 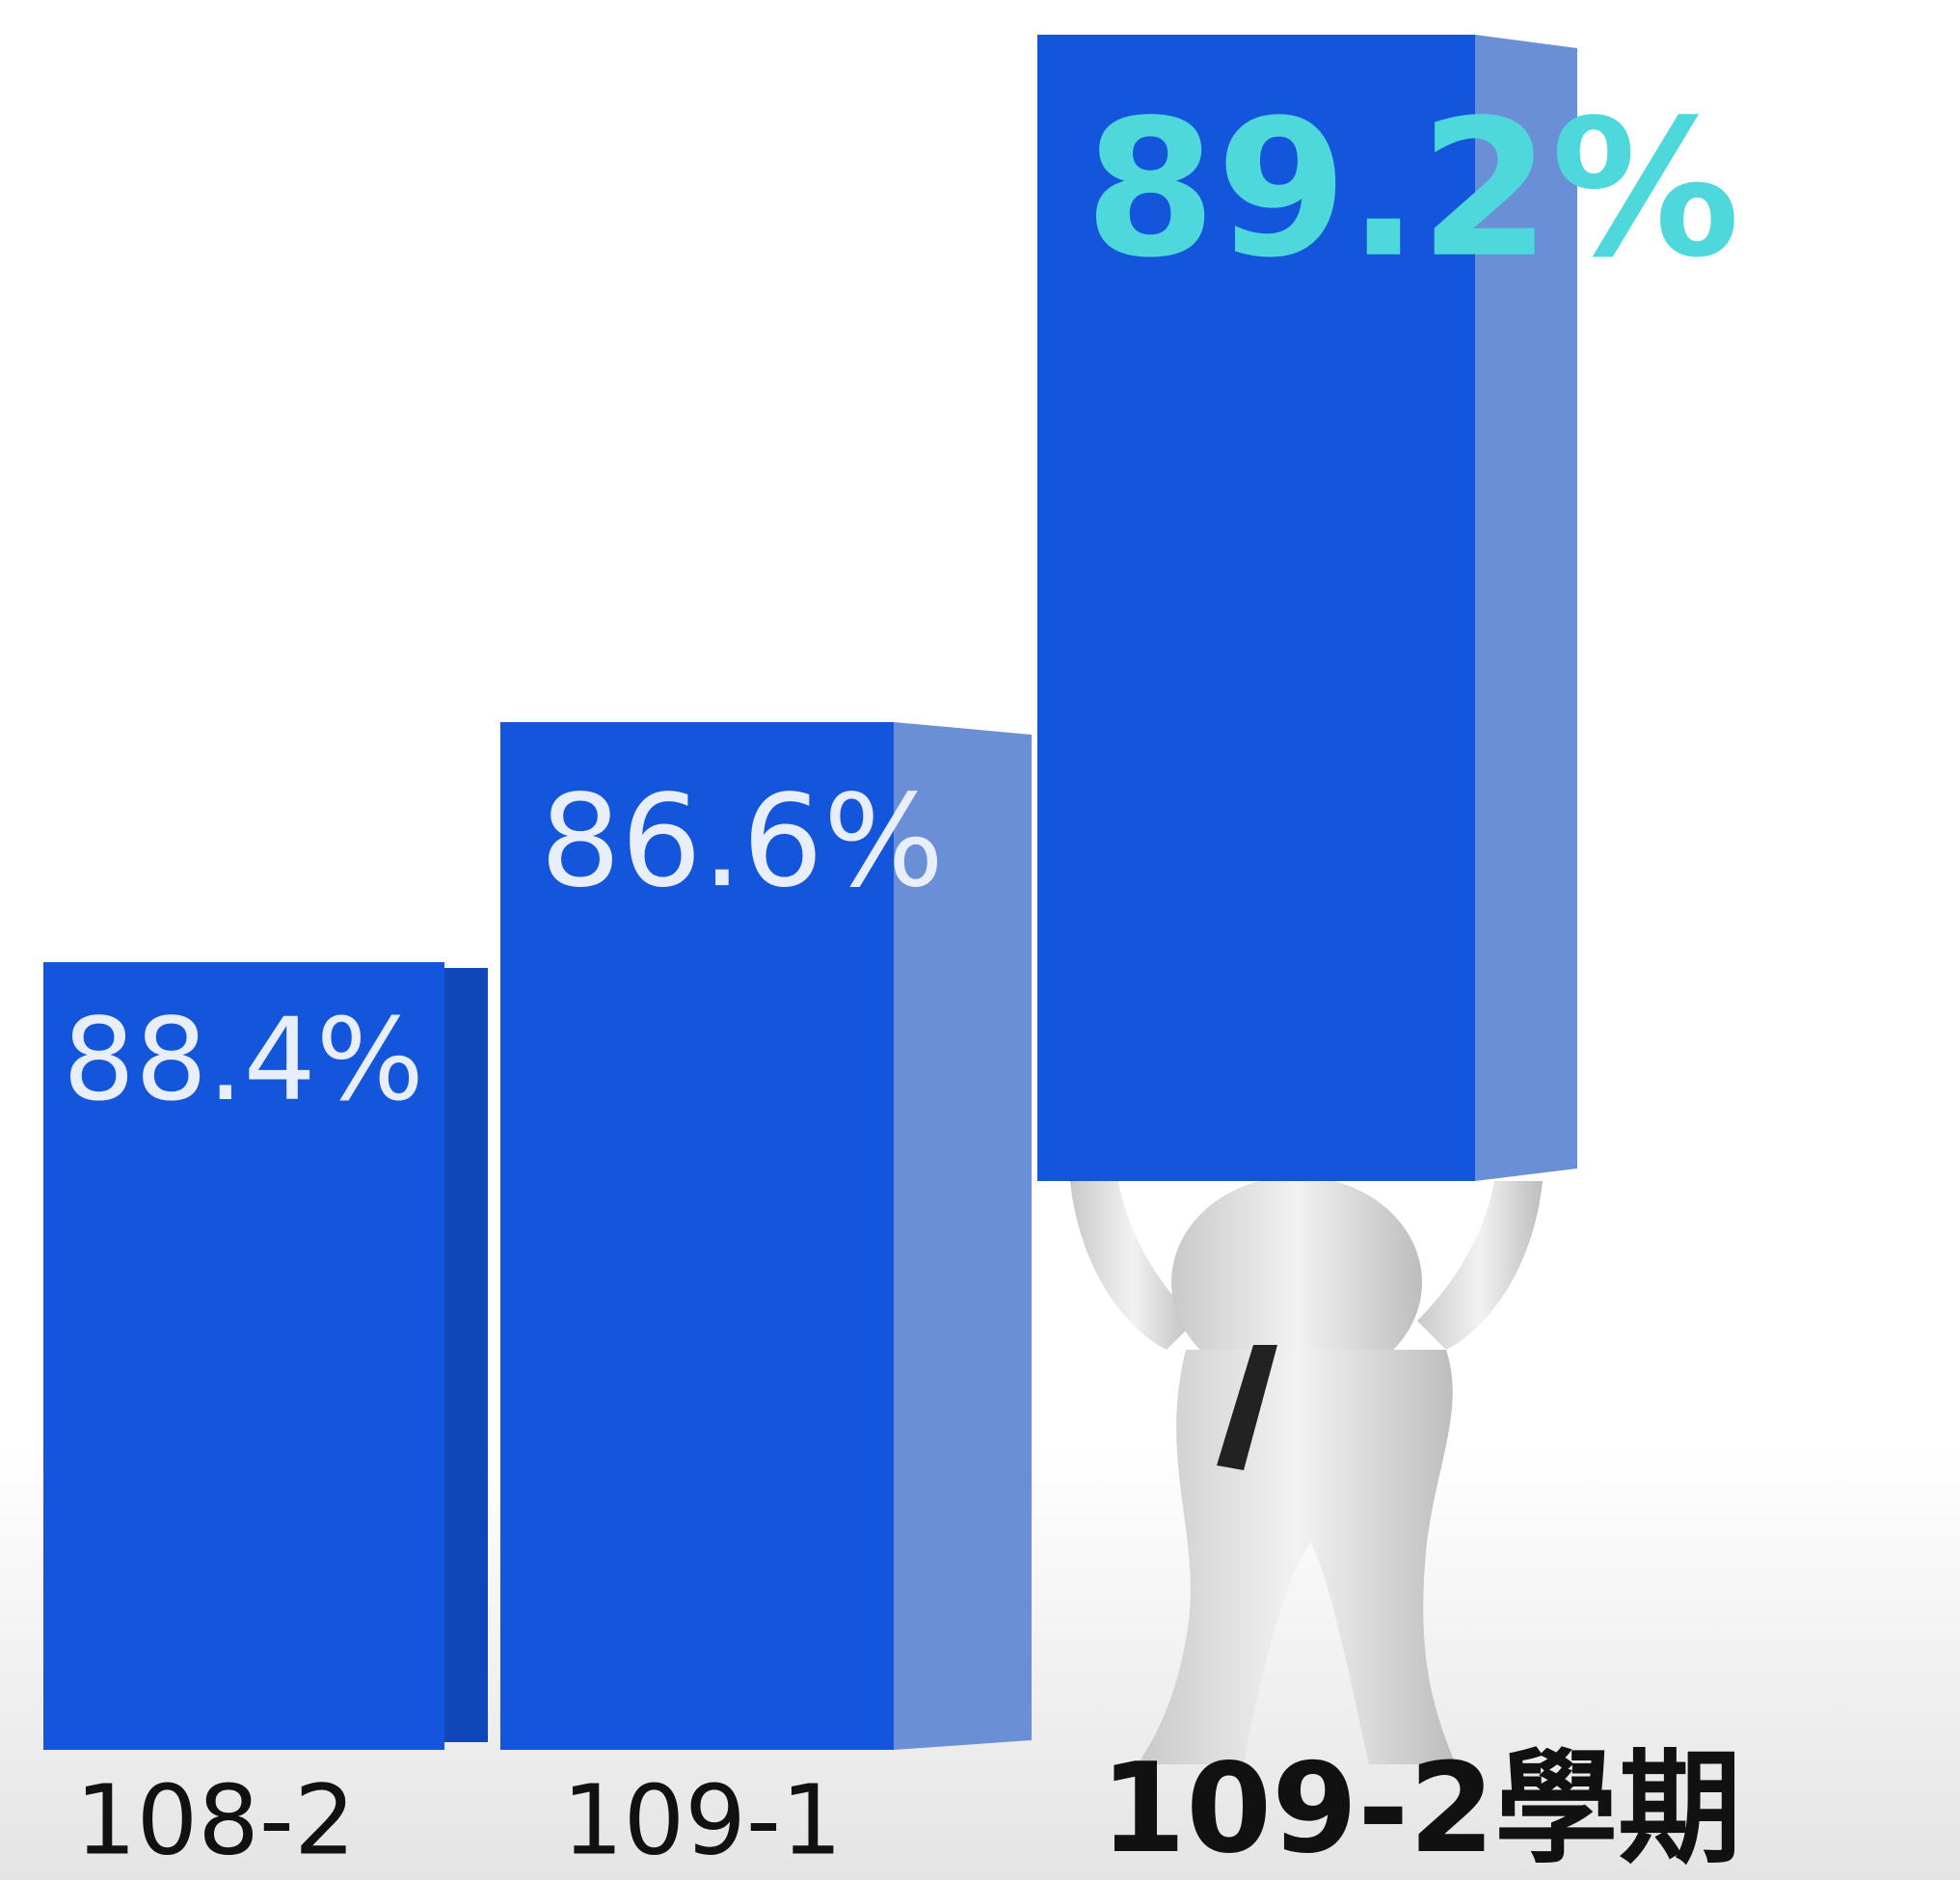 What do you see at coordinates (703, 1819) in the screenshot?
I see `term-label: 109-1` at bounding box center [703, 1819].